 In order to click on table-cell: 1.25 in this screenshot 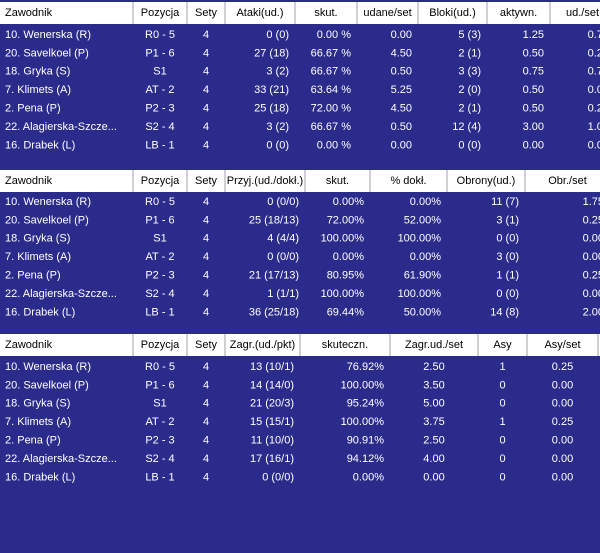, I will do `click(533, 35)`.